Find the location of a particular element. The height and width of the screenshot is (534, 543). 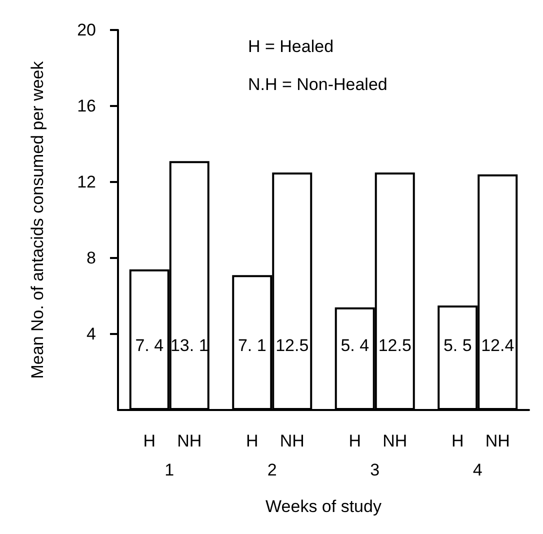

x-axis-title: Weeks of study is located at coordinates (324, 506).